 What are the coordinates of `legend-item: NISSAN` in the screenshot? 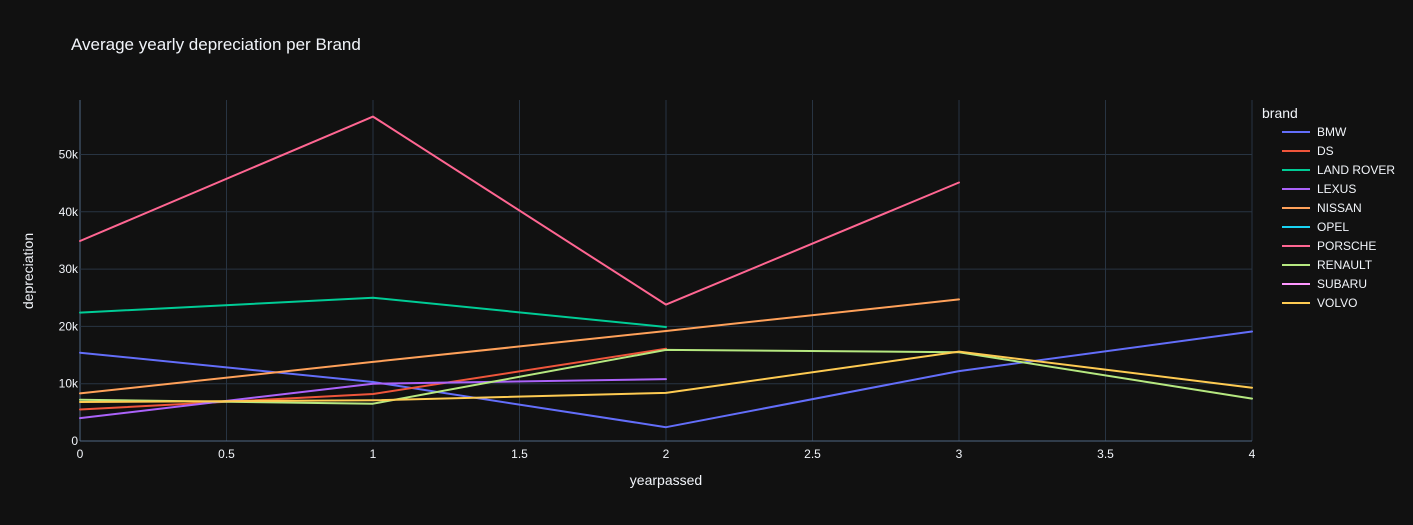 It's located at (1322, 208).